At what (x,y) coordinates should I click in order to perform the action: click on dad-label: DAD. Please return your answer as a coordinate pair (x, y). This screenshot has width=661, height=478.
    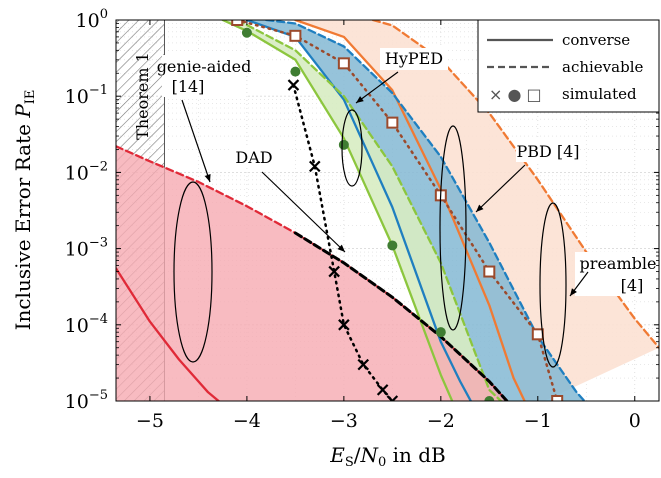
    Looking at the image, I should click on (253, 157).